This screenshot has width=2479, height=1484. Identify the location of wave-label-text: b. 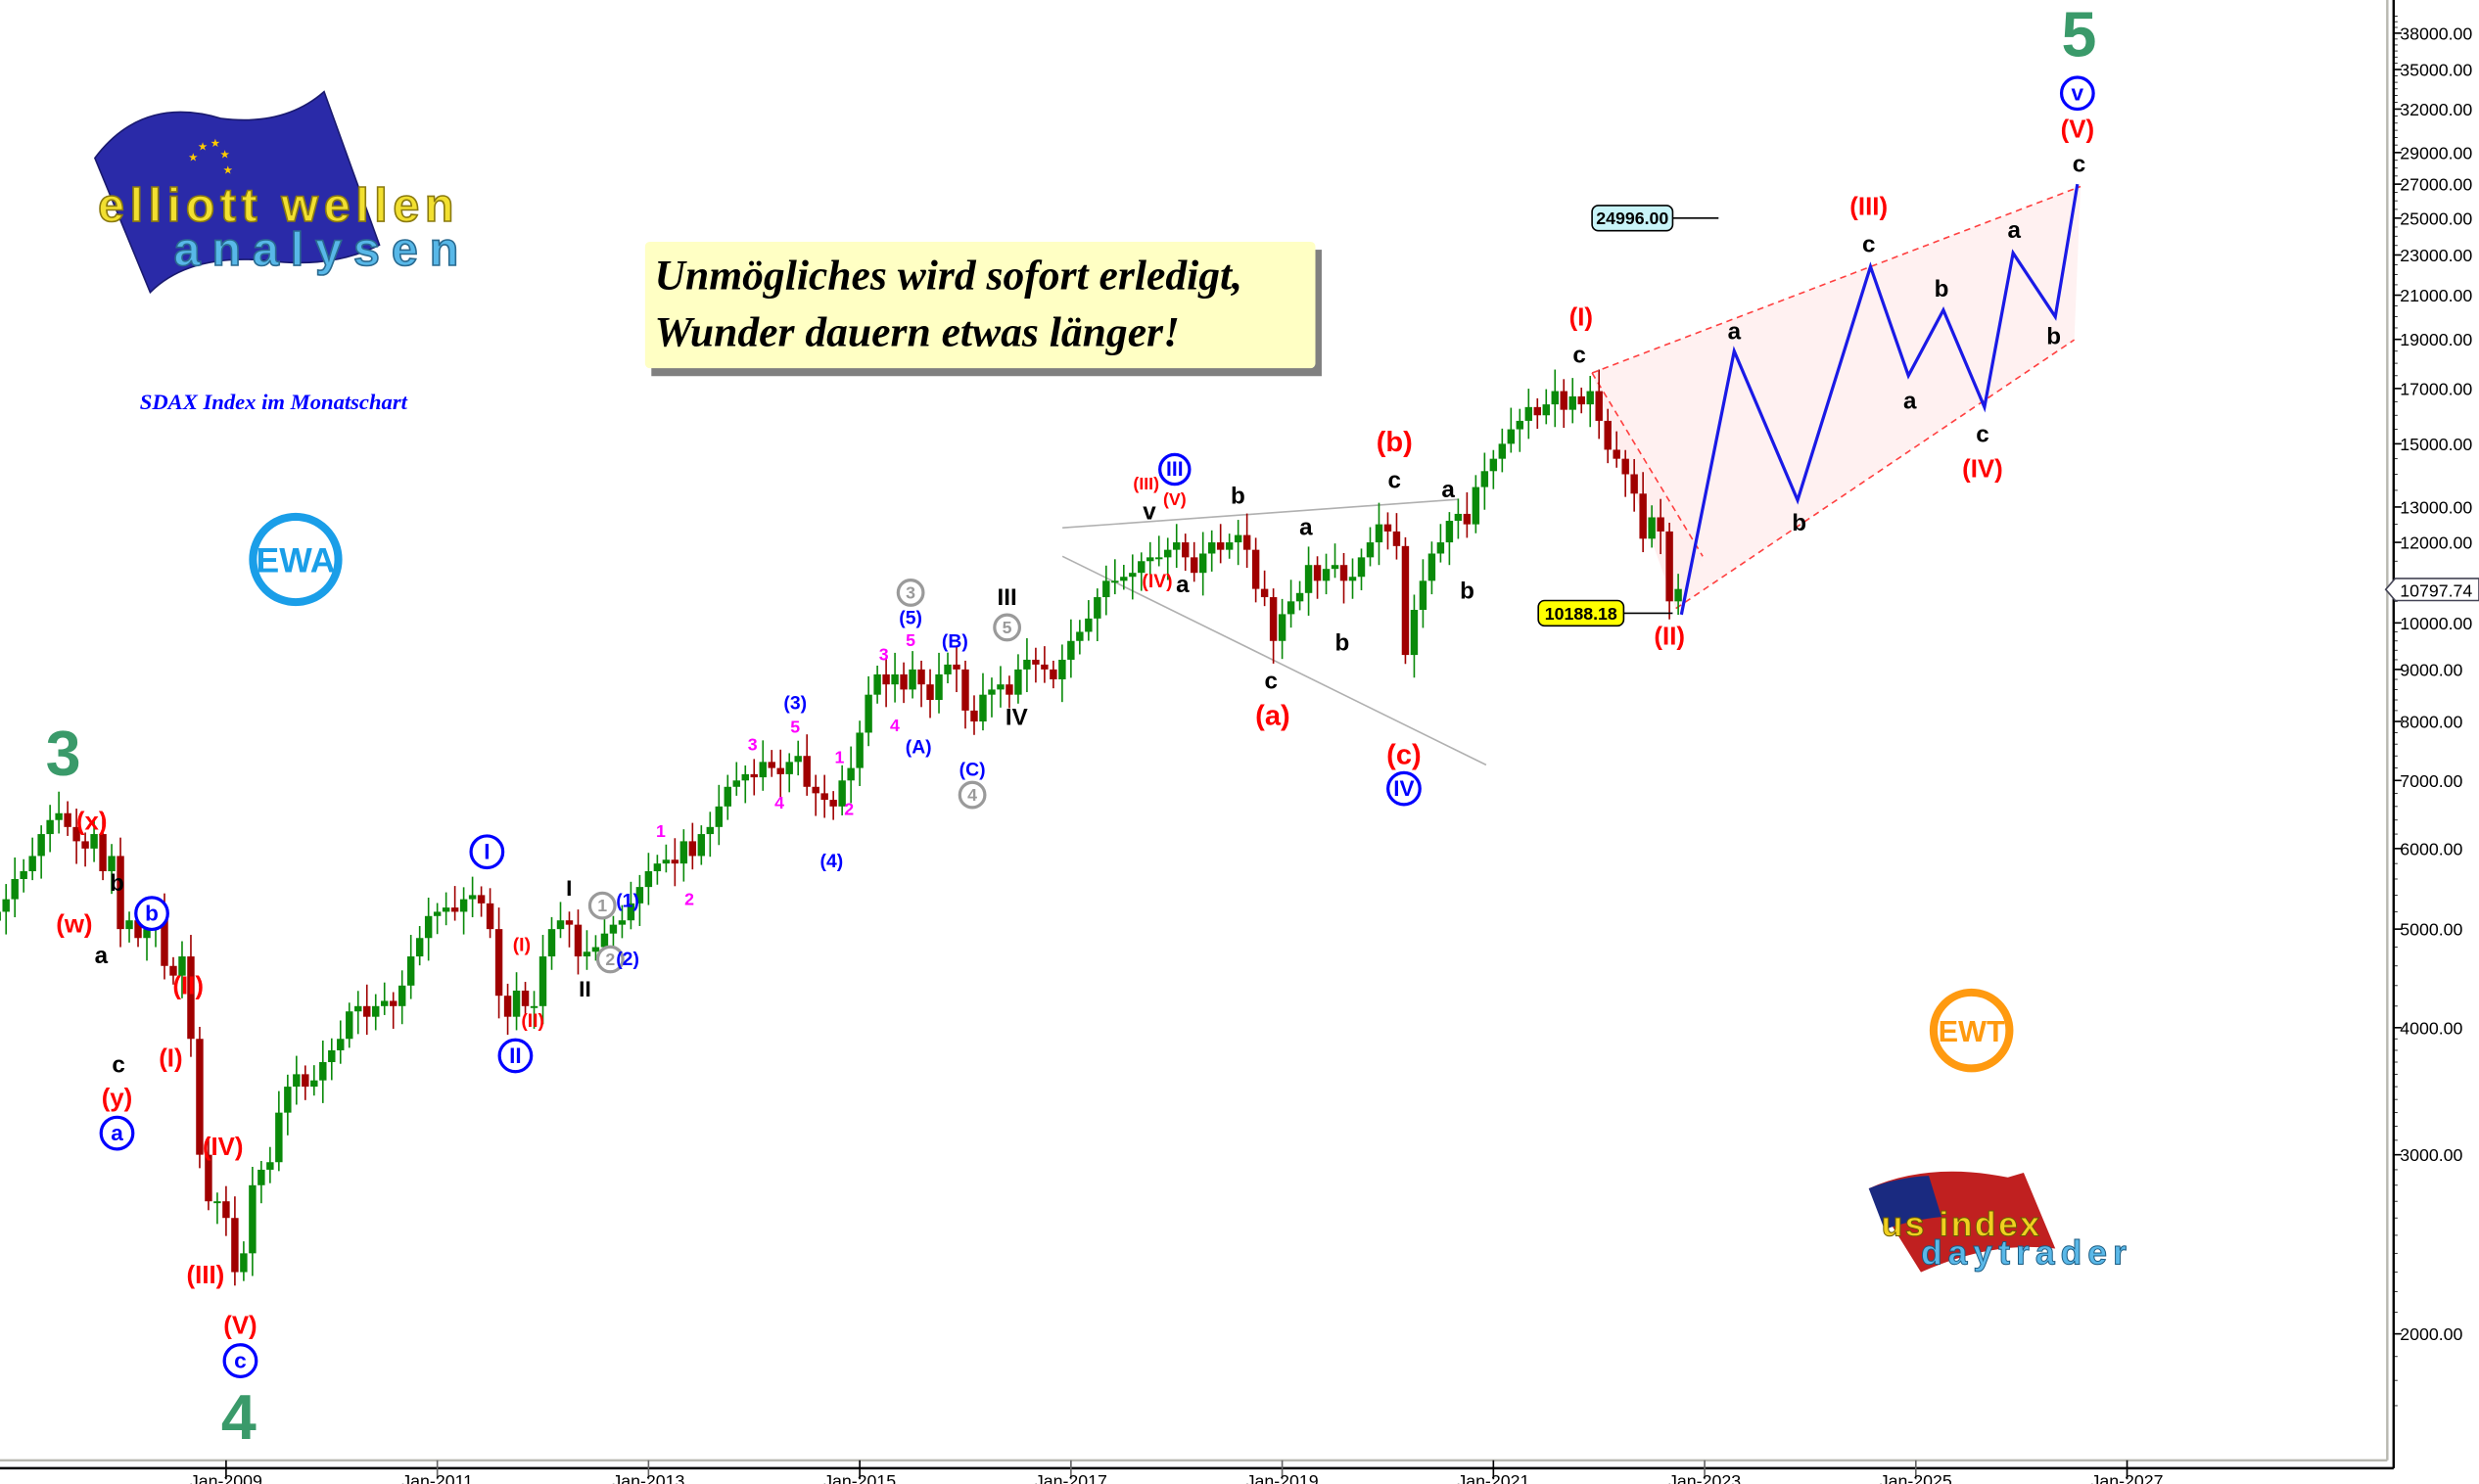
(152, 914).